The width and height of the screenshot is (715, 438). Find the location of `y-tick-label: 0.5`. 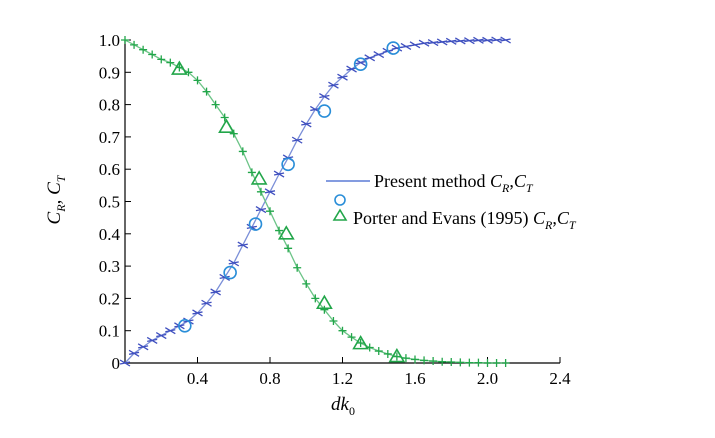

y-tick-label: 0.5 is located at coordinates (109, 202).